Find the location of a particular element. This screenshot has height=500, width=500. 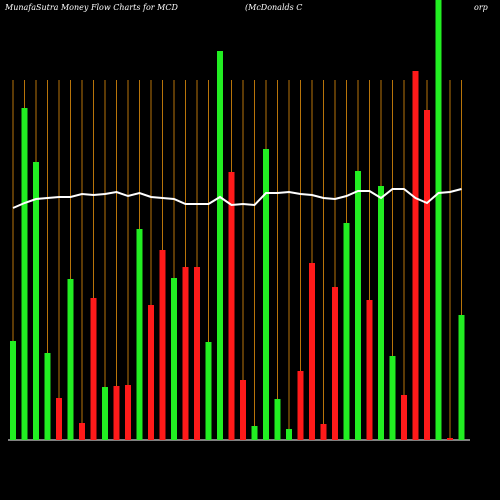

money-flow-line is located at coordinates (237, 198).